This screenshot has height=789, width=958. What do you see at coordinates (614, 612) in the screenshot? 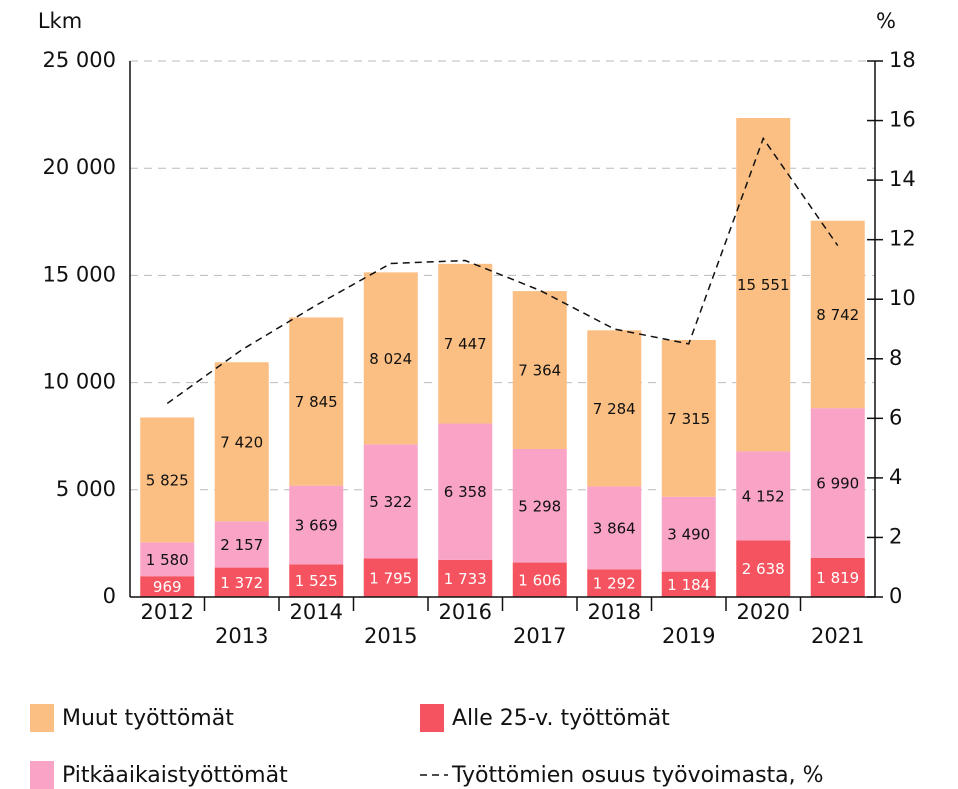
I see `x-tick-label: 2018` at bounding box center [614, 612].